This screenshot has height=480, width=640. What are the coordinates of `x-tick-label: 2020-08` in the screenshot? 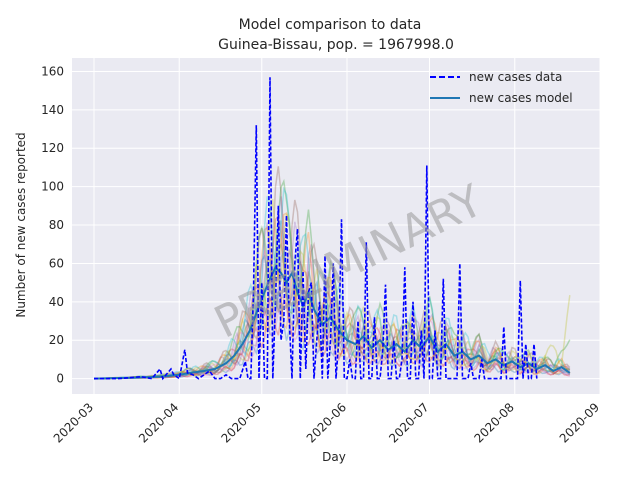 It's located at (494, 422).